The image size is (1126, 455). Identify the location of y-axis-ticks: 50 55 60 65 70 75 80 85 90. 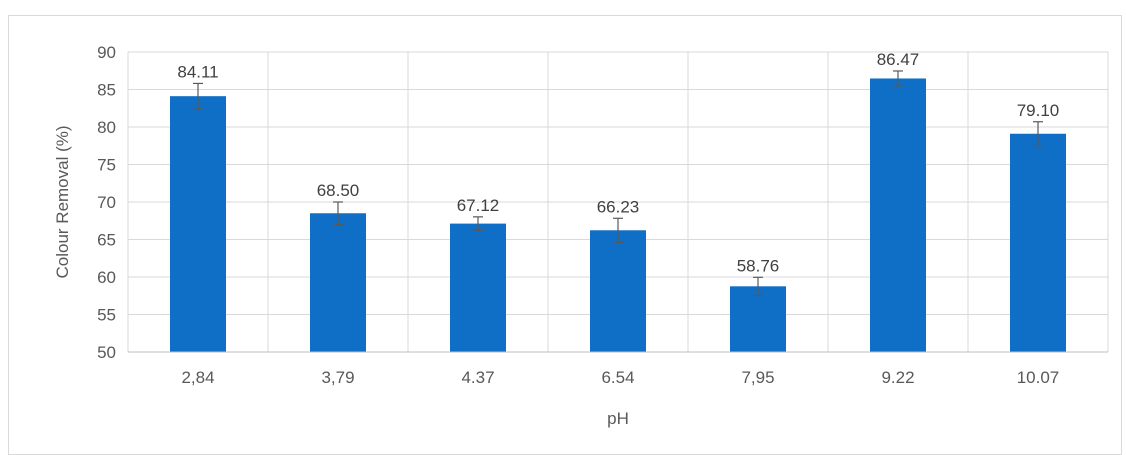
(106, 202).